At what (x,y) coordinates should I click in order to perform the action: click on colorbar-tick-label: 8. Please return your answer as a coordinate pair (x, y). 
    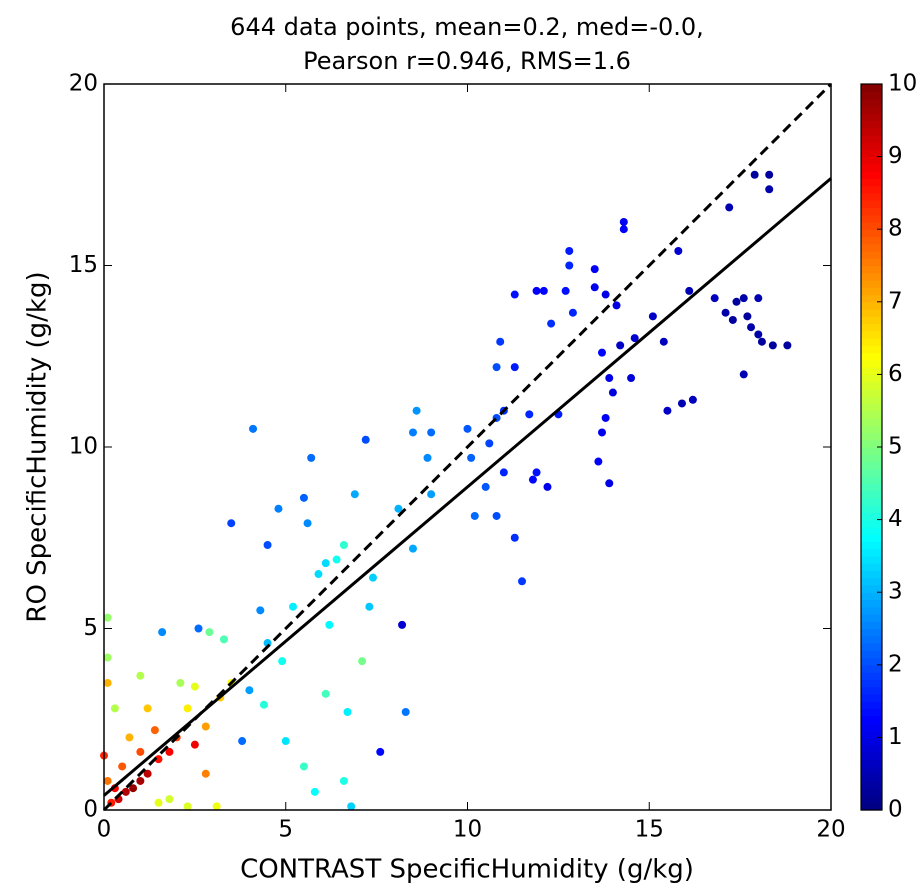
    Looking at the image, I should click on (895, 229).